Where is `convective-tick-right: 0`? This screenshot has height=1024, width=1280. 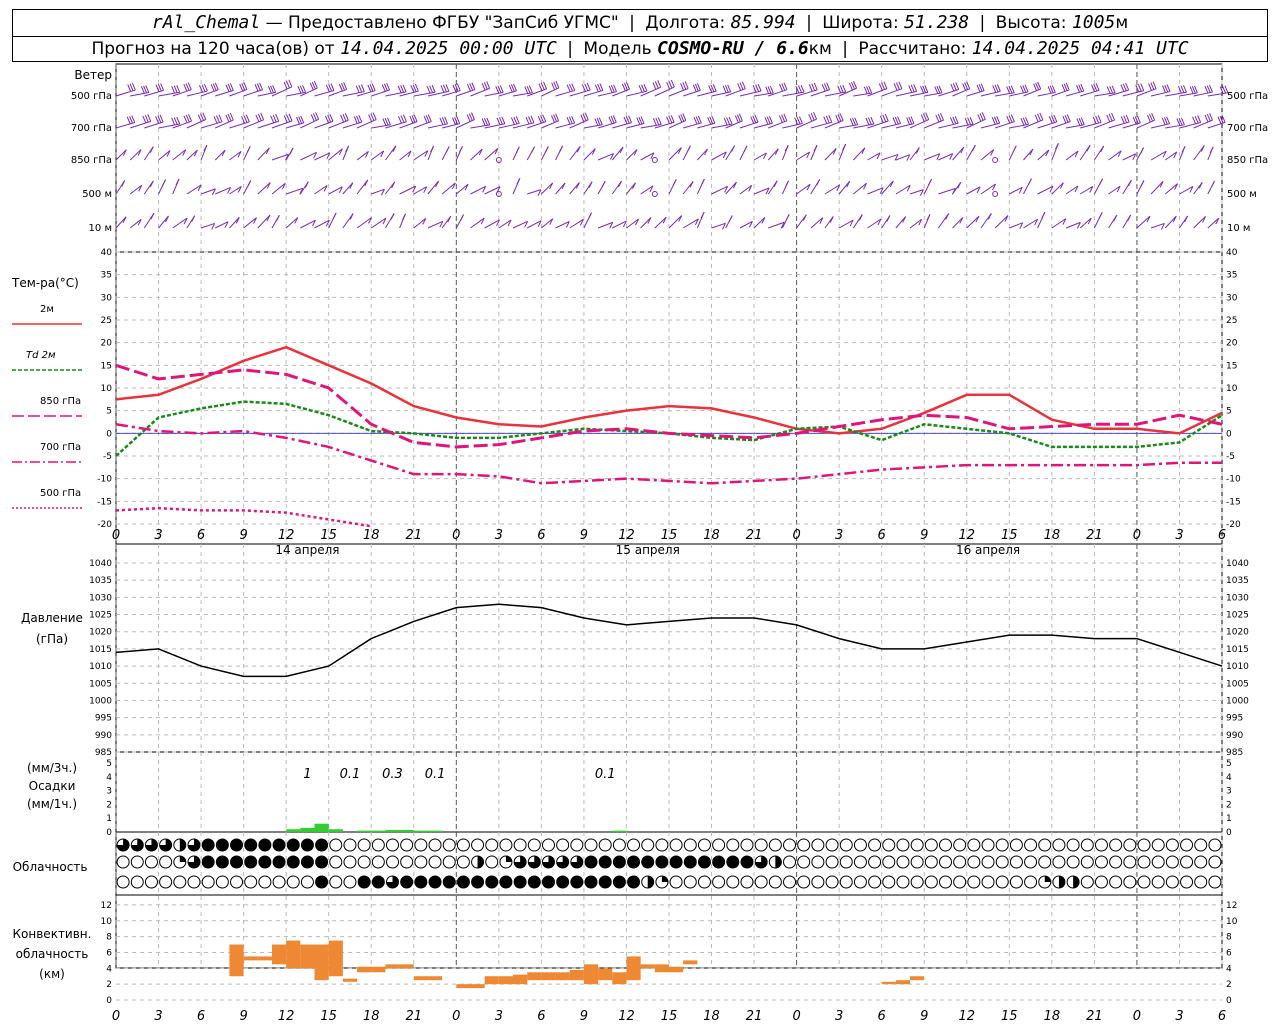
convective-tick-right: 0 is located at coordinates (1229, 1001).